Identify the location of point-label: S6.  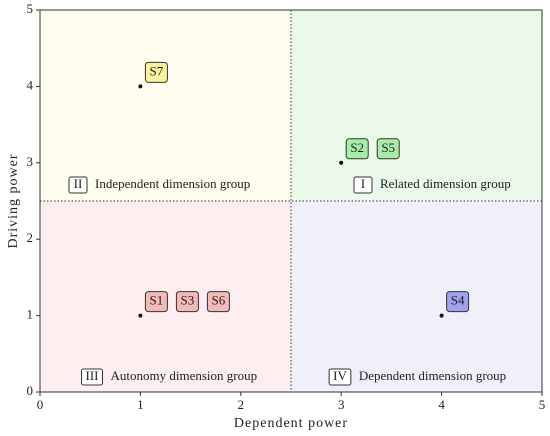
(219, 300).